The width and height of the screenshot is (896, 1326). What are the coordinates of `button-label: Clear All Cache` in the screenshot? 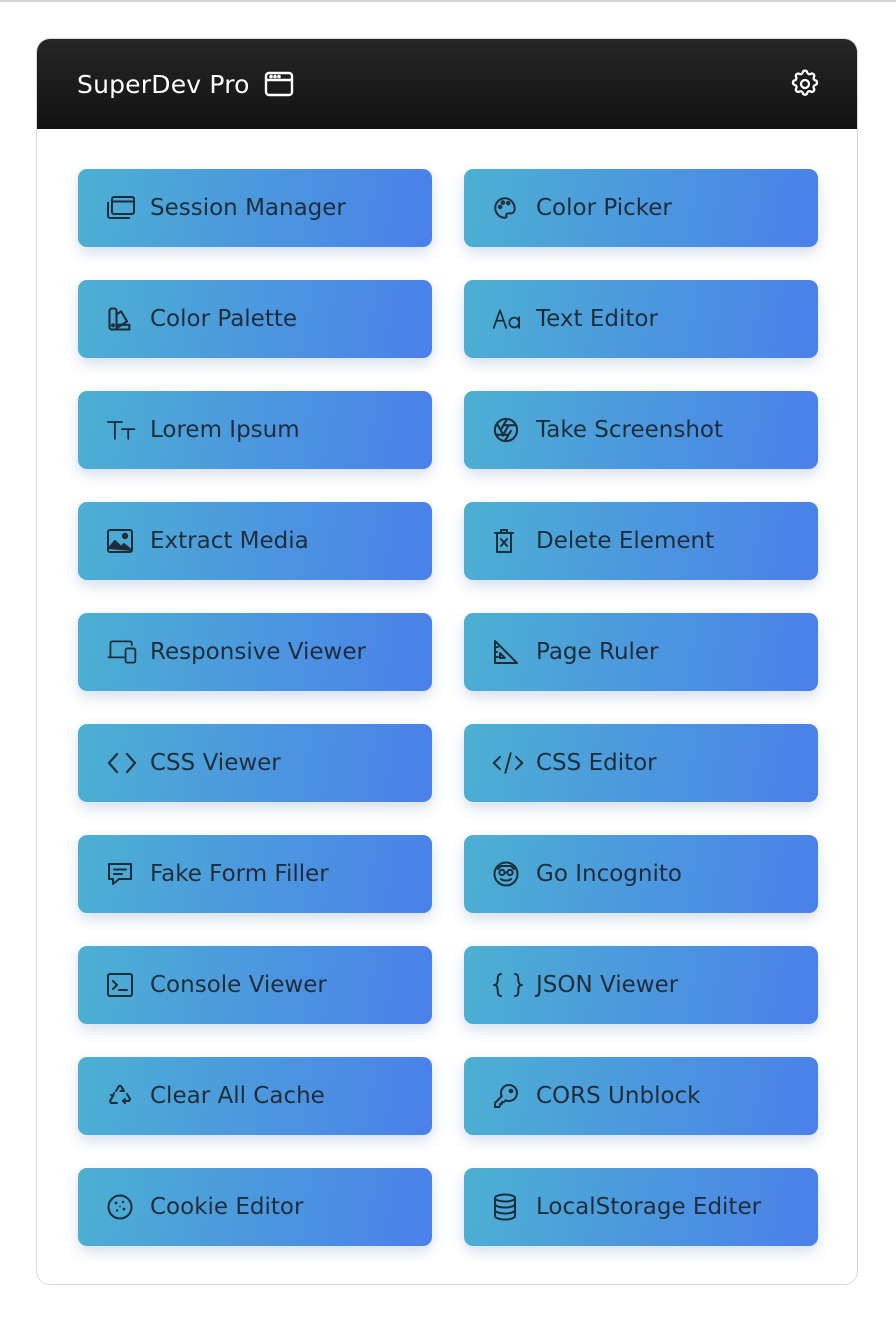 It's located at (237, 1096).